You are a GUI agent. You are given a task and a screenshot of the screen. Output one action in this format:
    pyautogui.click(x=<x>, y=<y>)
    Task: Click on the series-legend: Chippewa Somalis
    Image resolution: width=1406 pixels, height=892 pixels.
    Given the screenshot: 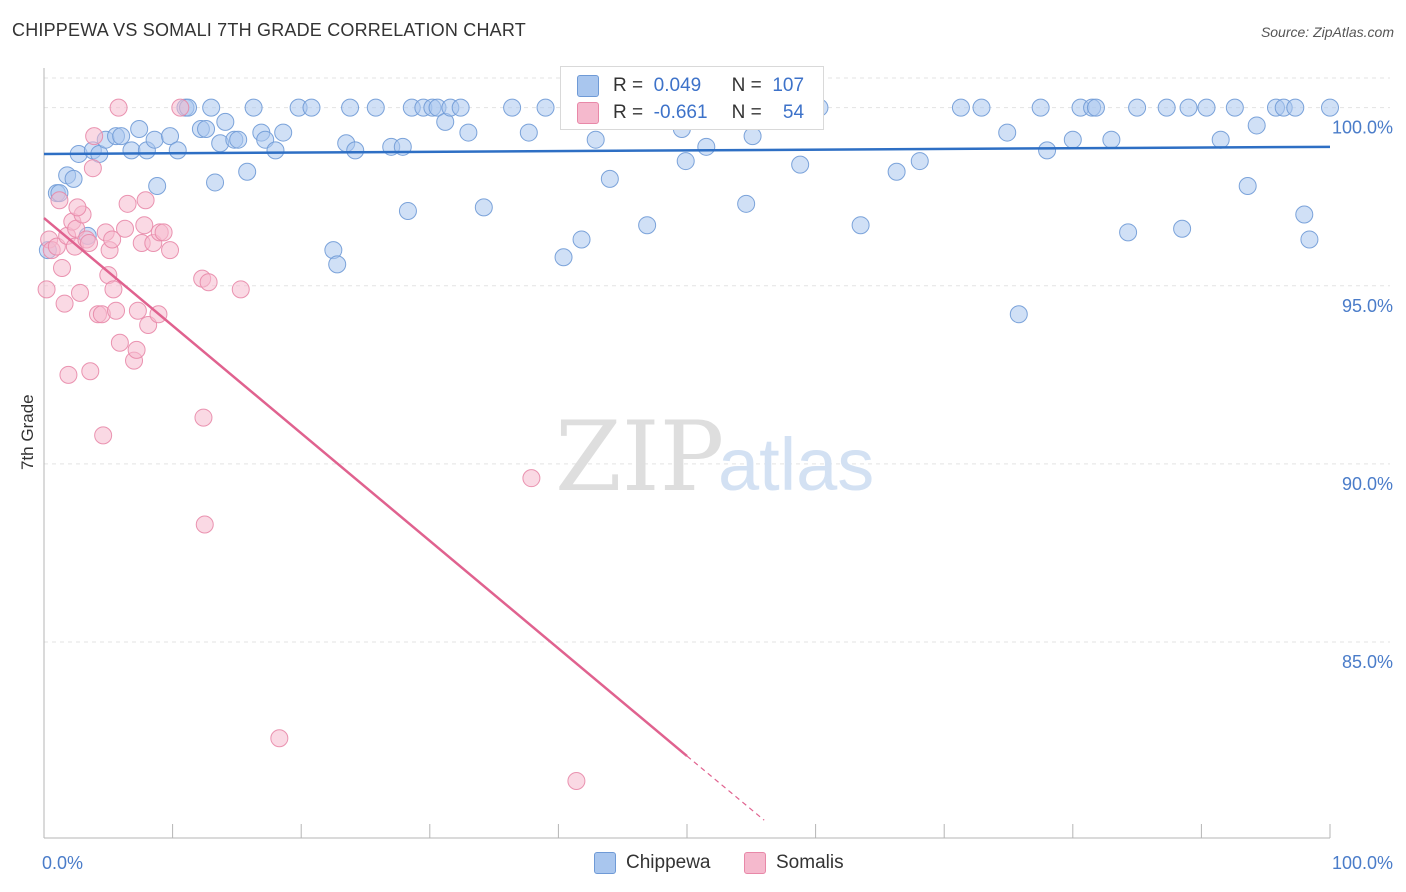 What is the action you would take?
    pyautogui.click(x=703, y=865)
    